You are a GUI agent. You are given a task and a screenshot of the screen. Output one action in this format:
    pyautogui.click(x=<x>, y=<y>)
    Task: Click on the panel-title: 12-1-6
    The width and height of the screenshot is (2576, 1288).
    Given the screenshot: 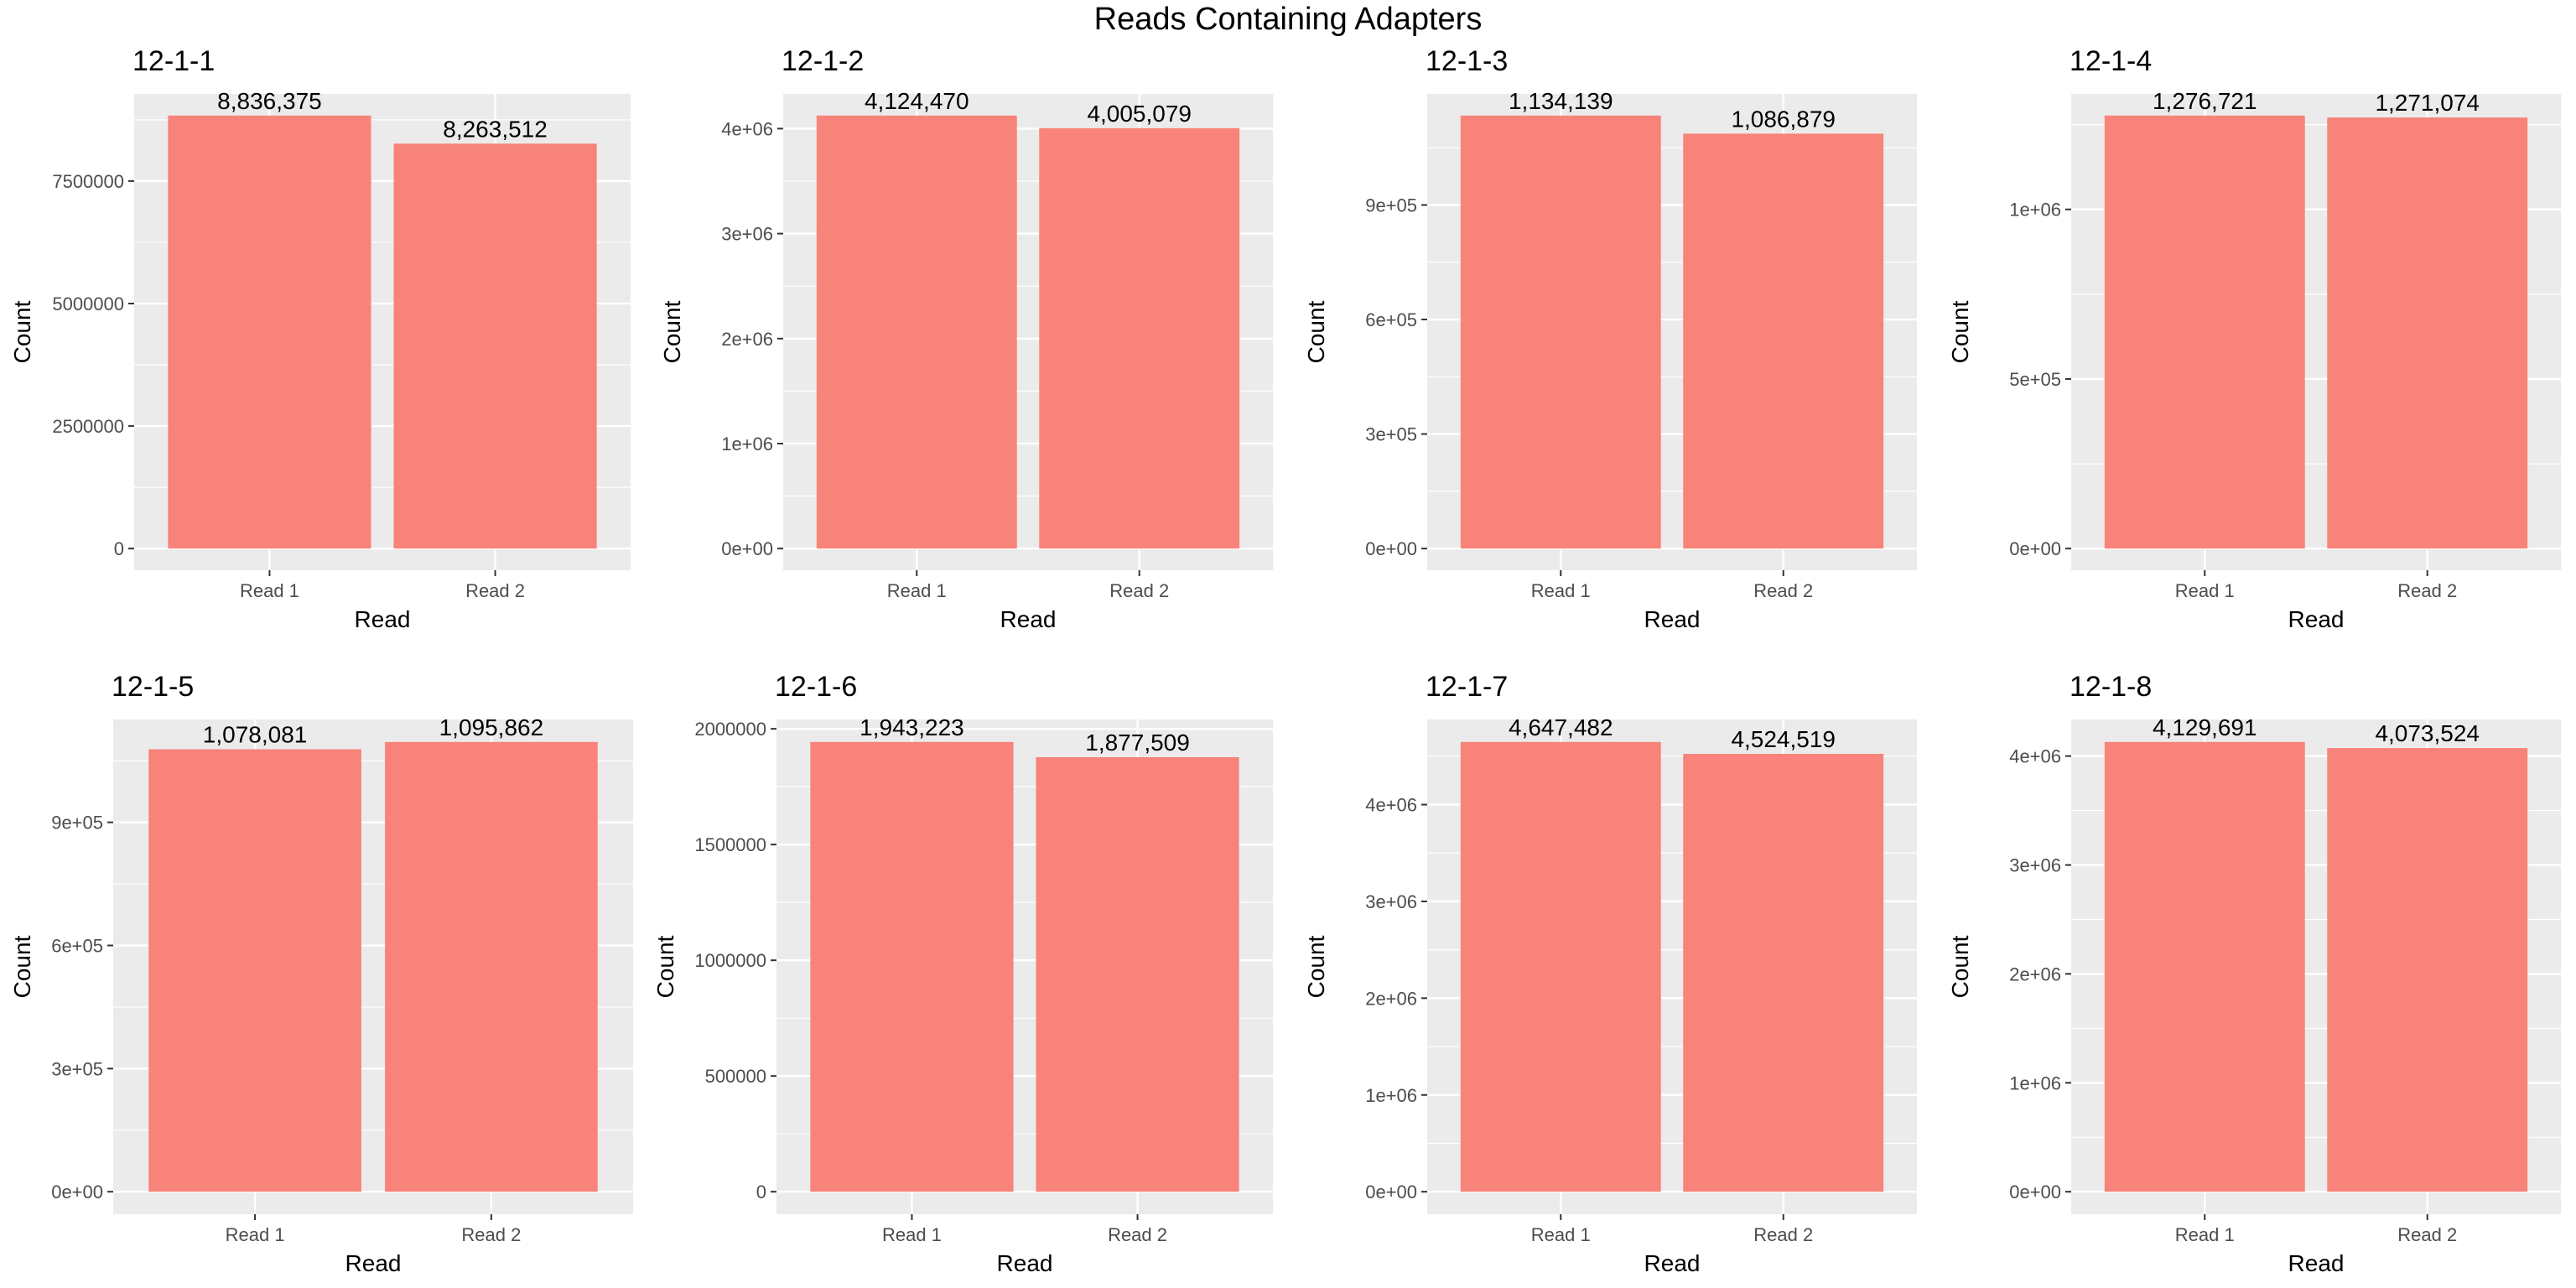 What is the action you would take?
    pyautogui.click(x=816, y=687)
    